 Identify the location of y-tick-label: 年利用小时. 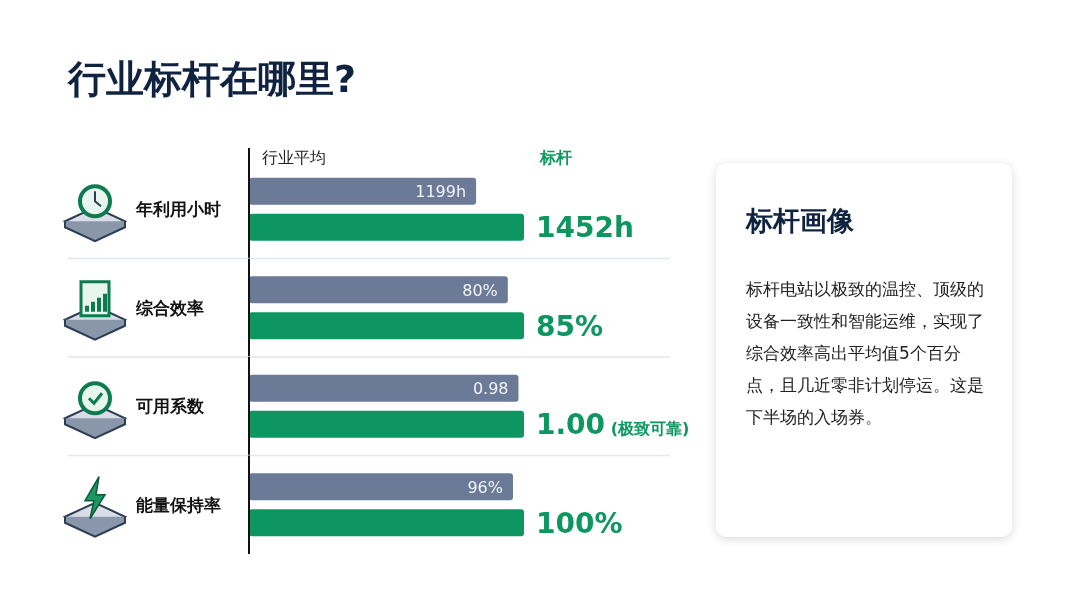
(178, 209).